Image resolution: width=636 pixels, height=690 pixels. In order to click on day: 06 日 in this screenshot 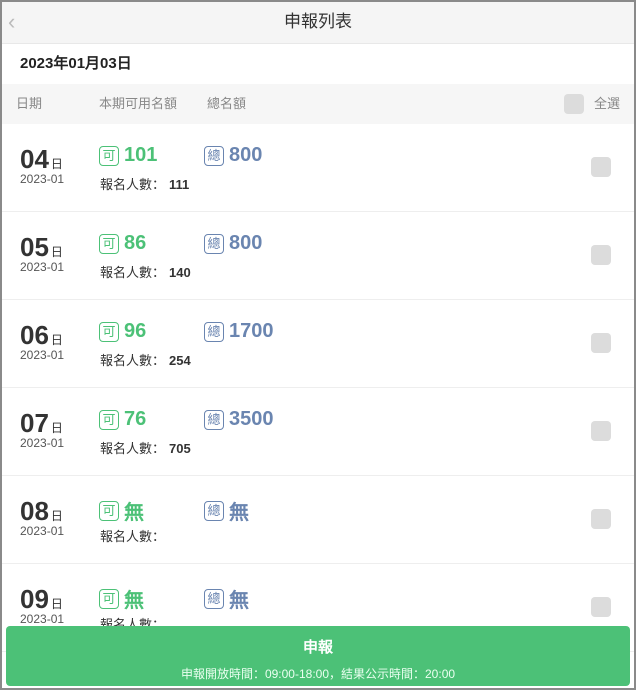, I will do `click(41, 335)`.